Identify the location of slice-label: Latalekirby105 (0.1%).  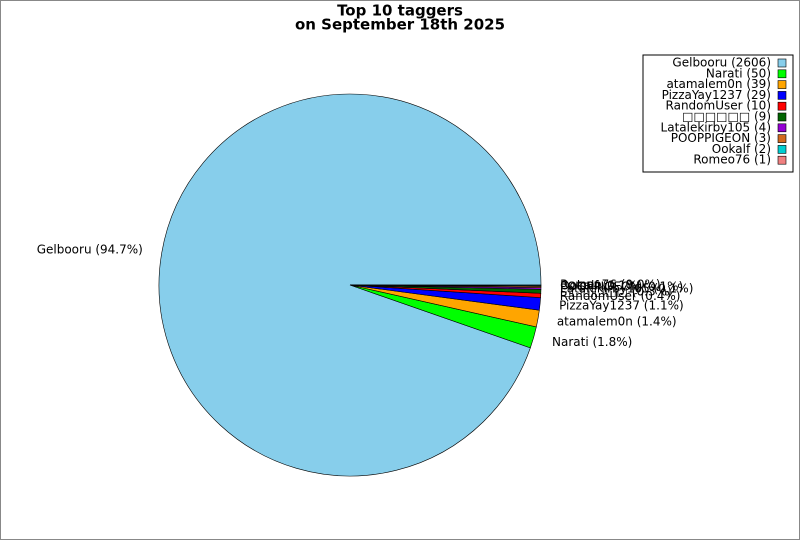
(626, 288).